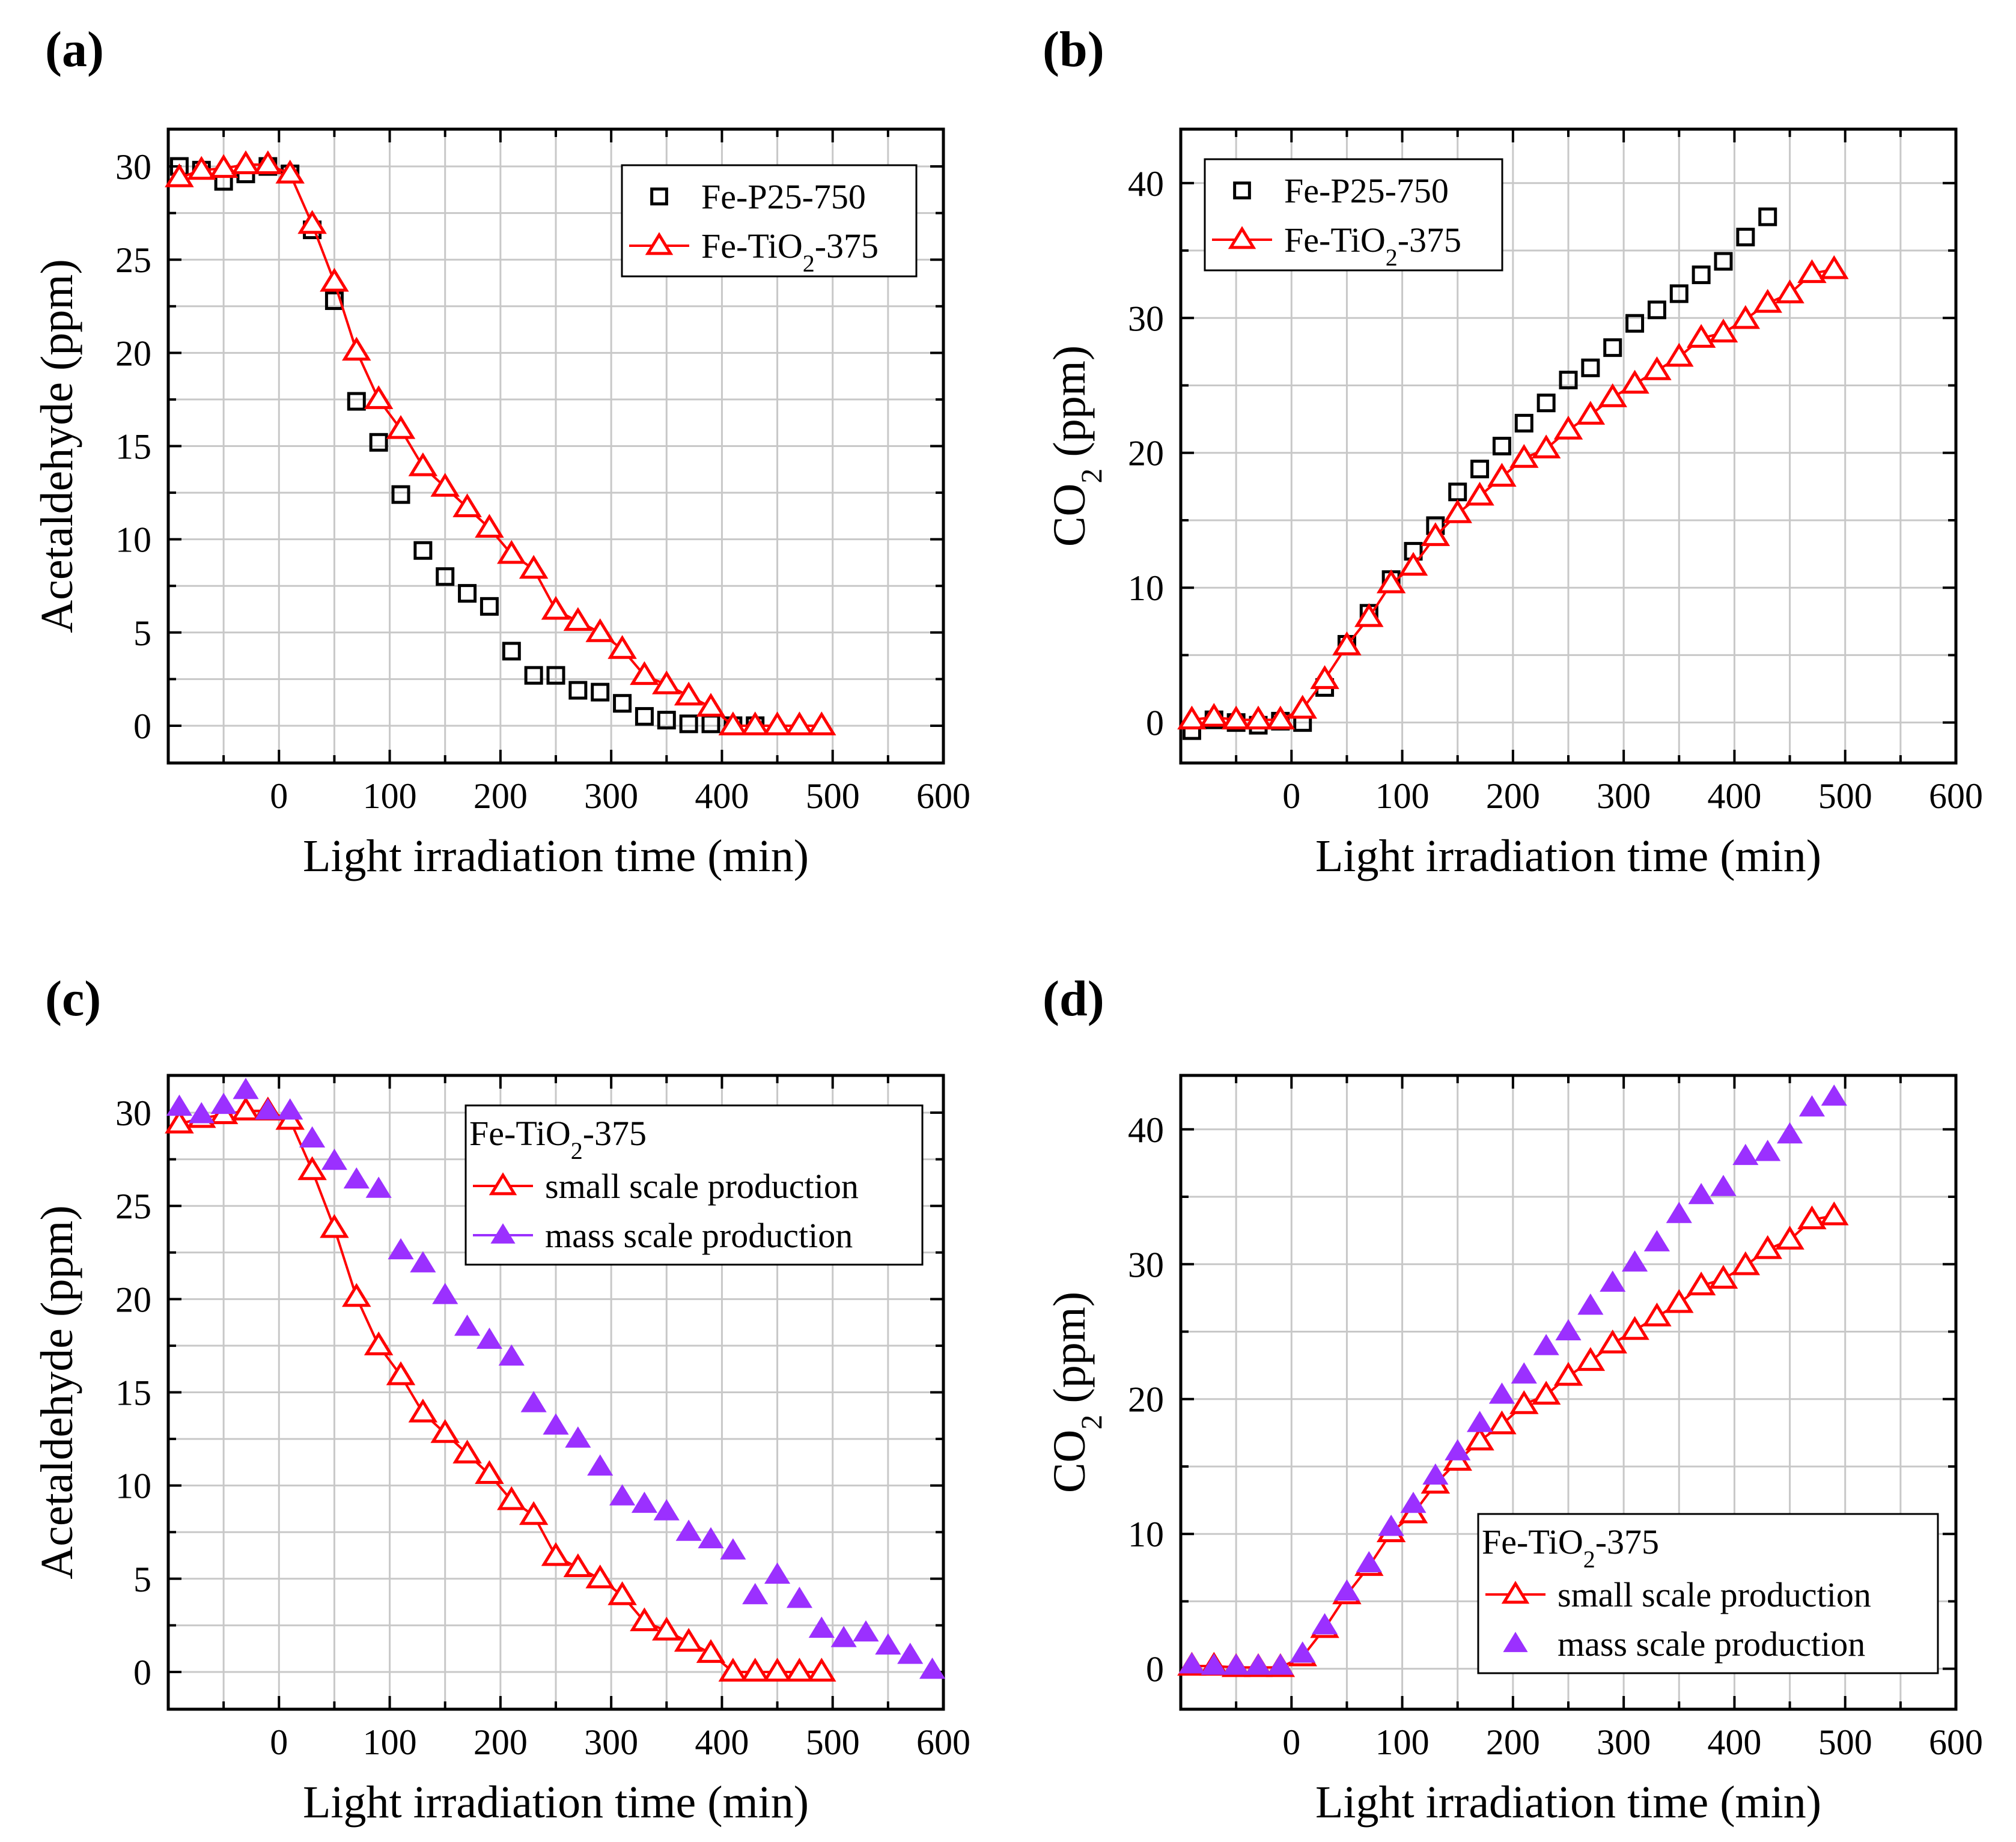 The height and width of the screenshot is (1842, 2016). Describe the element at coordinates (790, 252) in the screenshot. I see `legend-label: Fe-TiO2-375` at that location.